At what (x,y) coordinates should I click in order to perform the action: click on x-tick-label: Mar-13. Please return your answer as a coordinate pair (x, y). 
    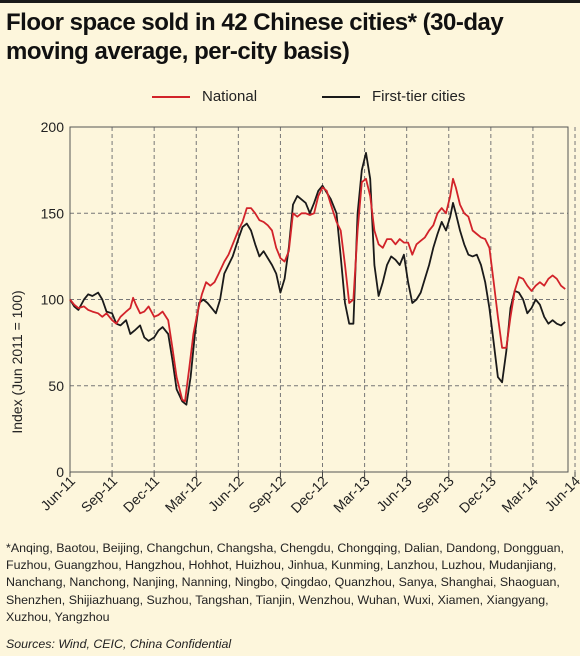
    Looking at the image, I should click on (351, 494).